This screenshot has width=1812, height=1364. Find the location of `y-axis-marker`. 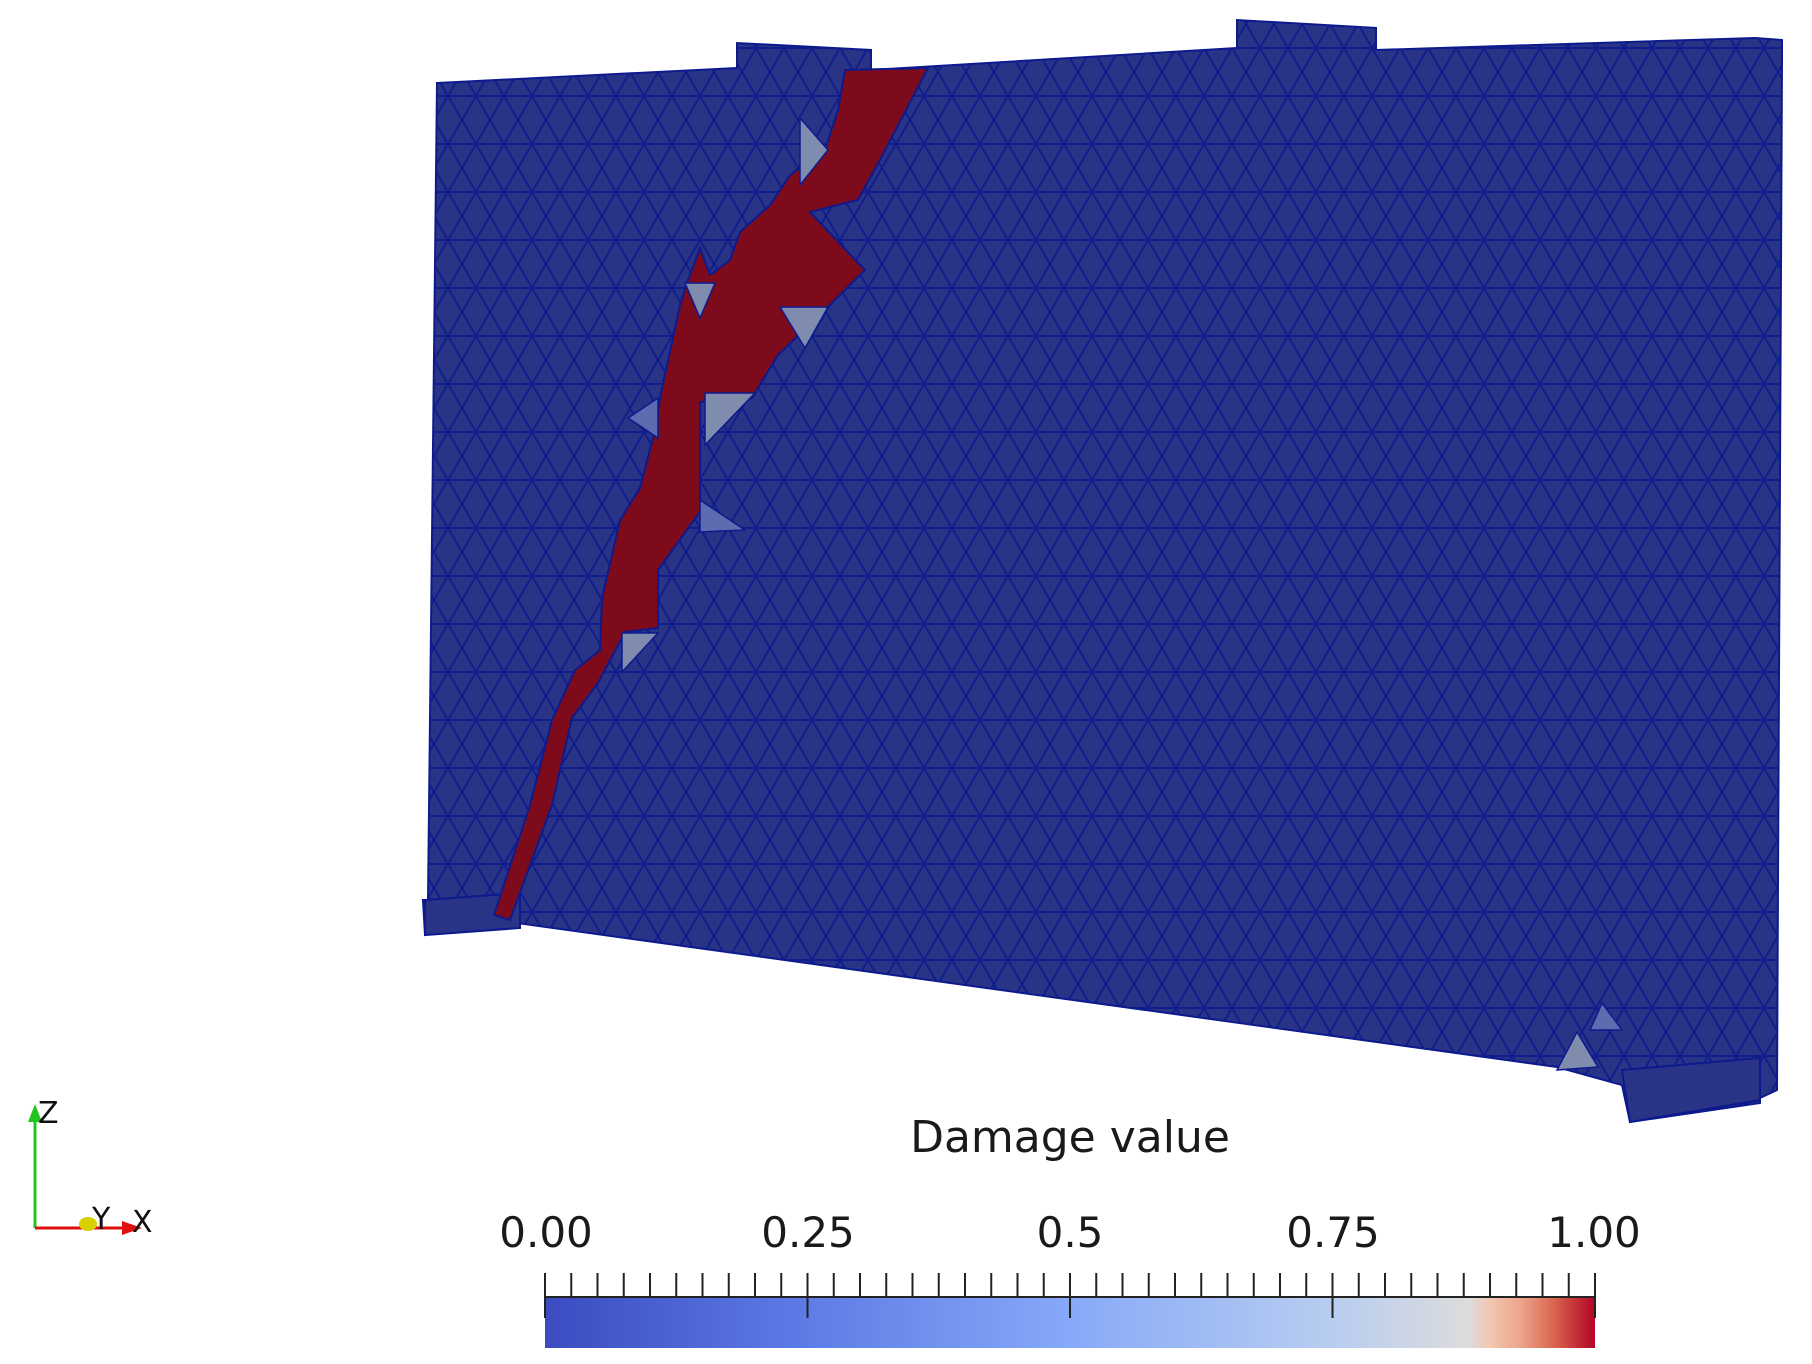

y-axis-marker is located at coordinates (88, 1224).